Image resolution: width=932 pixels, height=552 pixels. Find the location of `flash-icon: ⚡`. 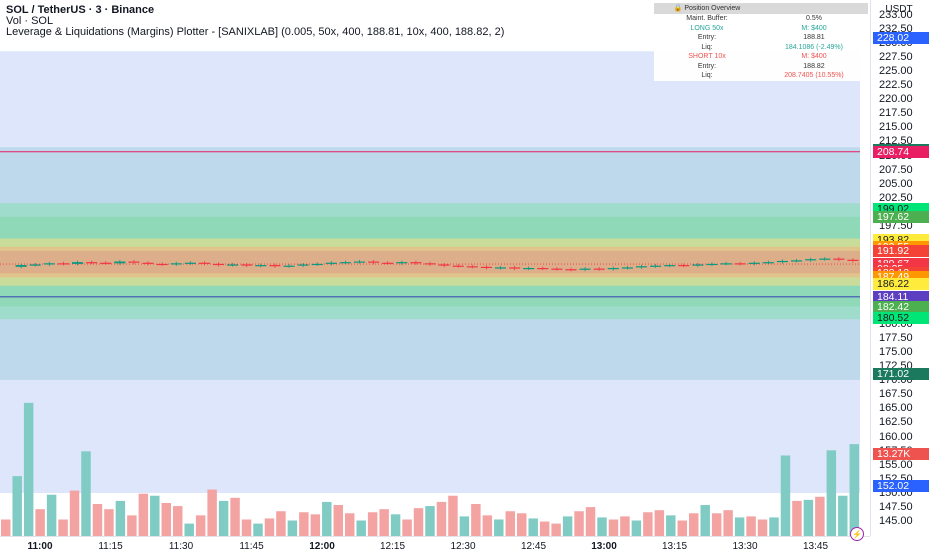

flash-icon: ⚡ is located at coordinates (857, 534).